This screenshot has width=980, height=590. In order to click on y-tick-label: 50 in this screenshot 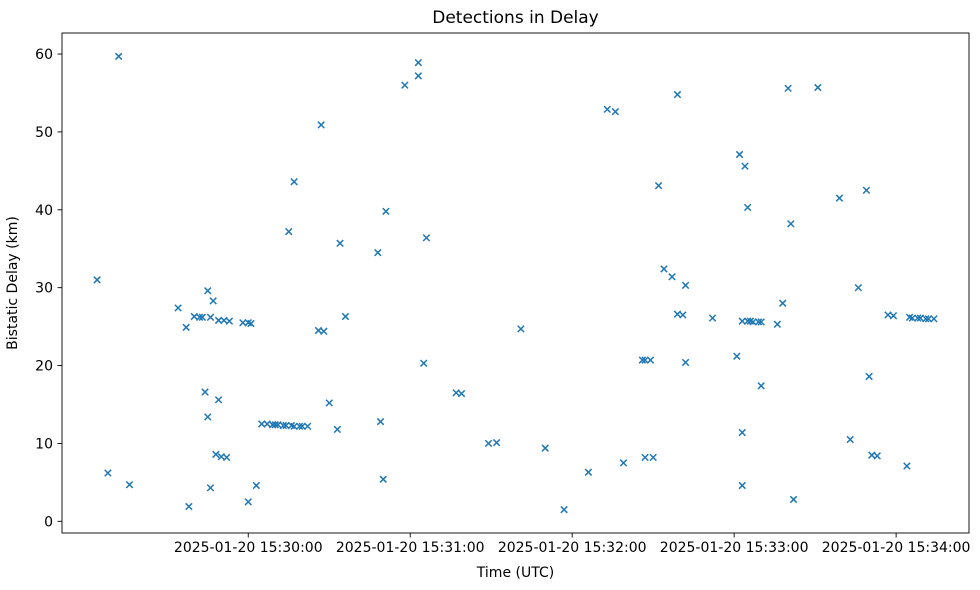, I will do `click(44, 133)`.